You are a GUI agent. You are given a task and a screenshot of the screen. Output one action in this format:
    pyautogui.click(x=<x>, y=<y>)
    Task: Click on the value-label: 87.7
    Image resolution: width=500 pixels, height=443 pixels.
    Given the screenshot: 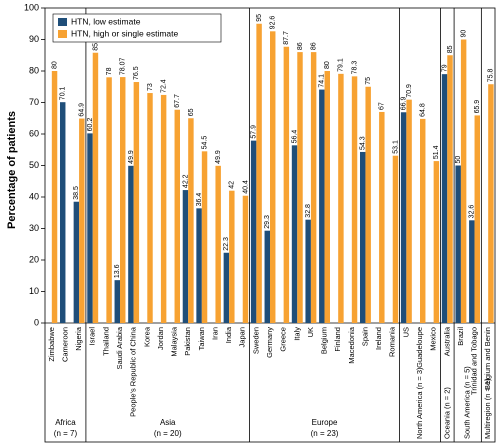 What is the action you would take?
    pyautogui.click(x=286, y=38)
    